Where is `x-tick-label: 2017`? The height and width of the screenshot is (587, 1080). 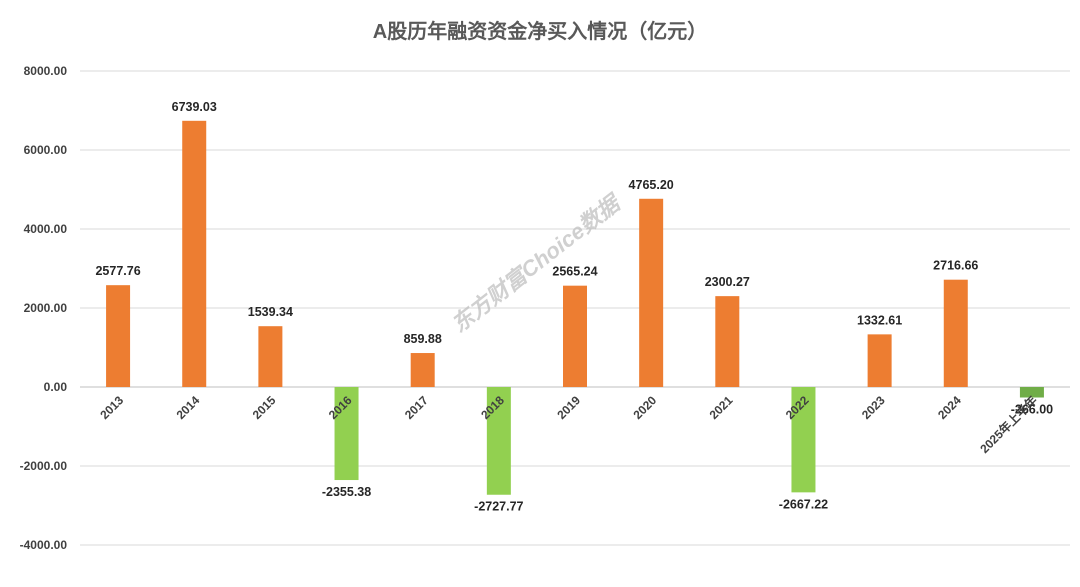
x-tick-label: 2017 is located at coordinates (416, 407).